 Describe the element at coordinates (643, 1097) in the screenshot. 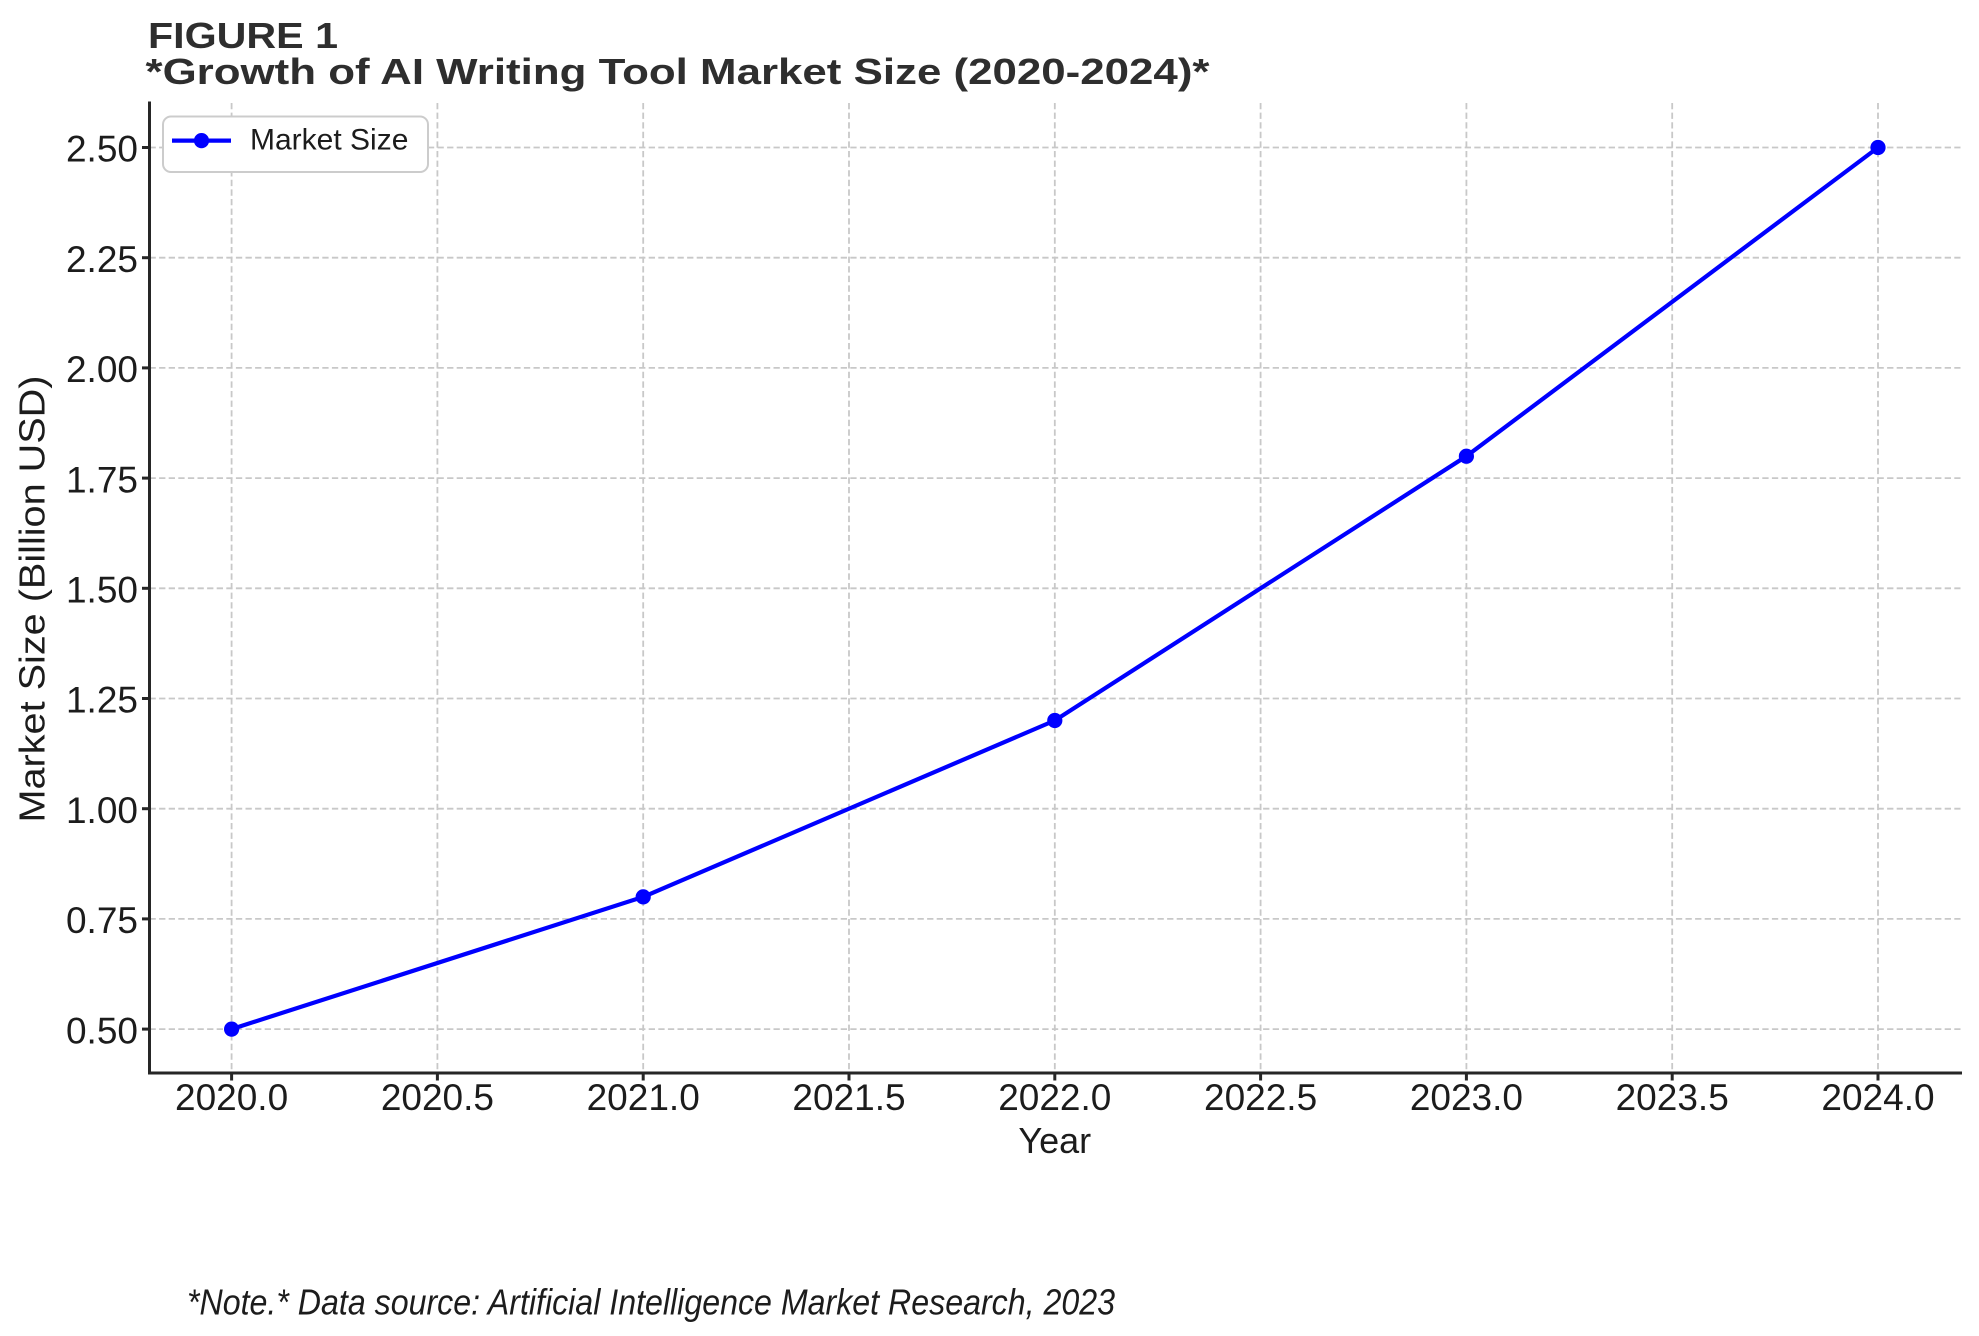

I see `svg-text: 2021.0` at that location.